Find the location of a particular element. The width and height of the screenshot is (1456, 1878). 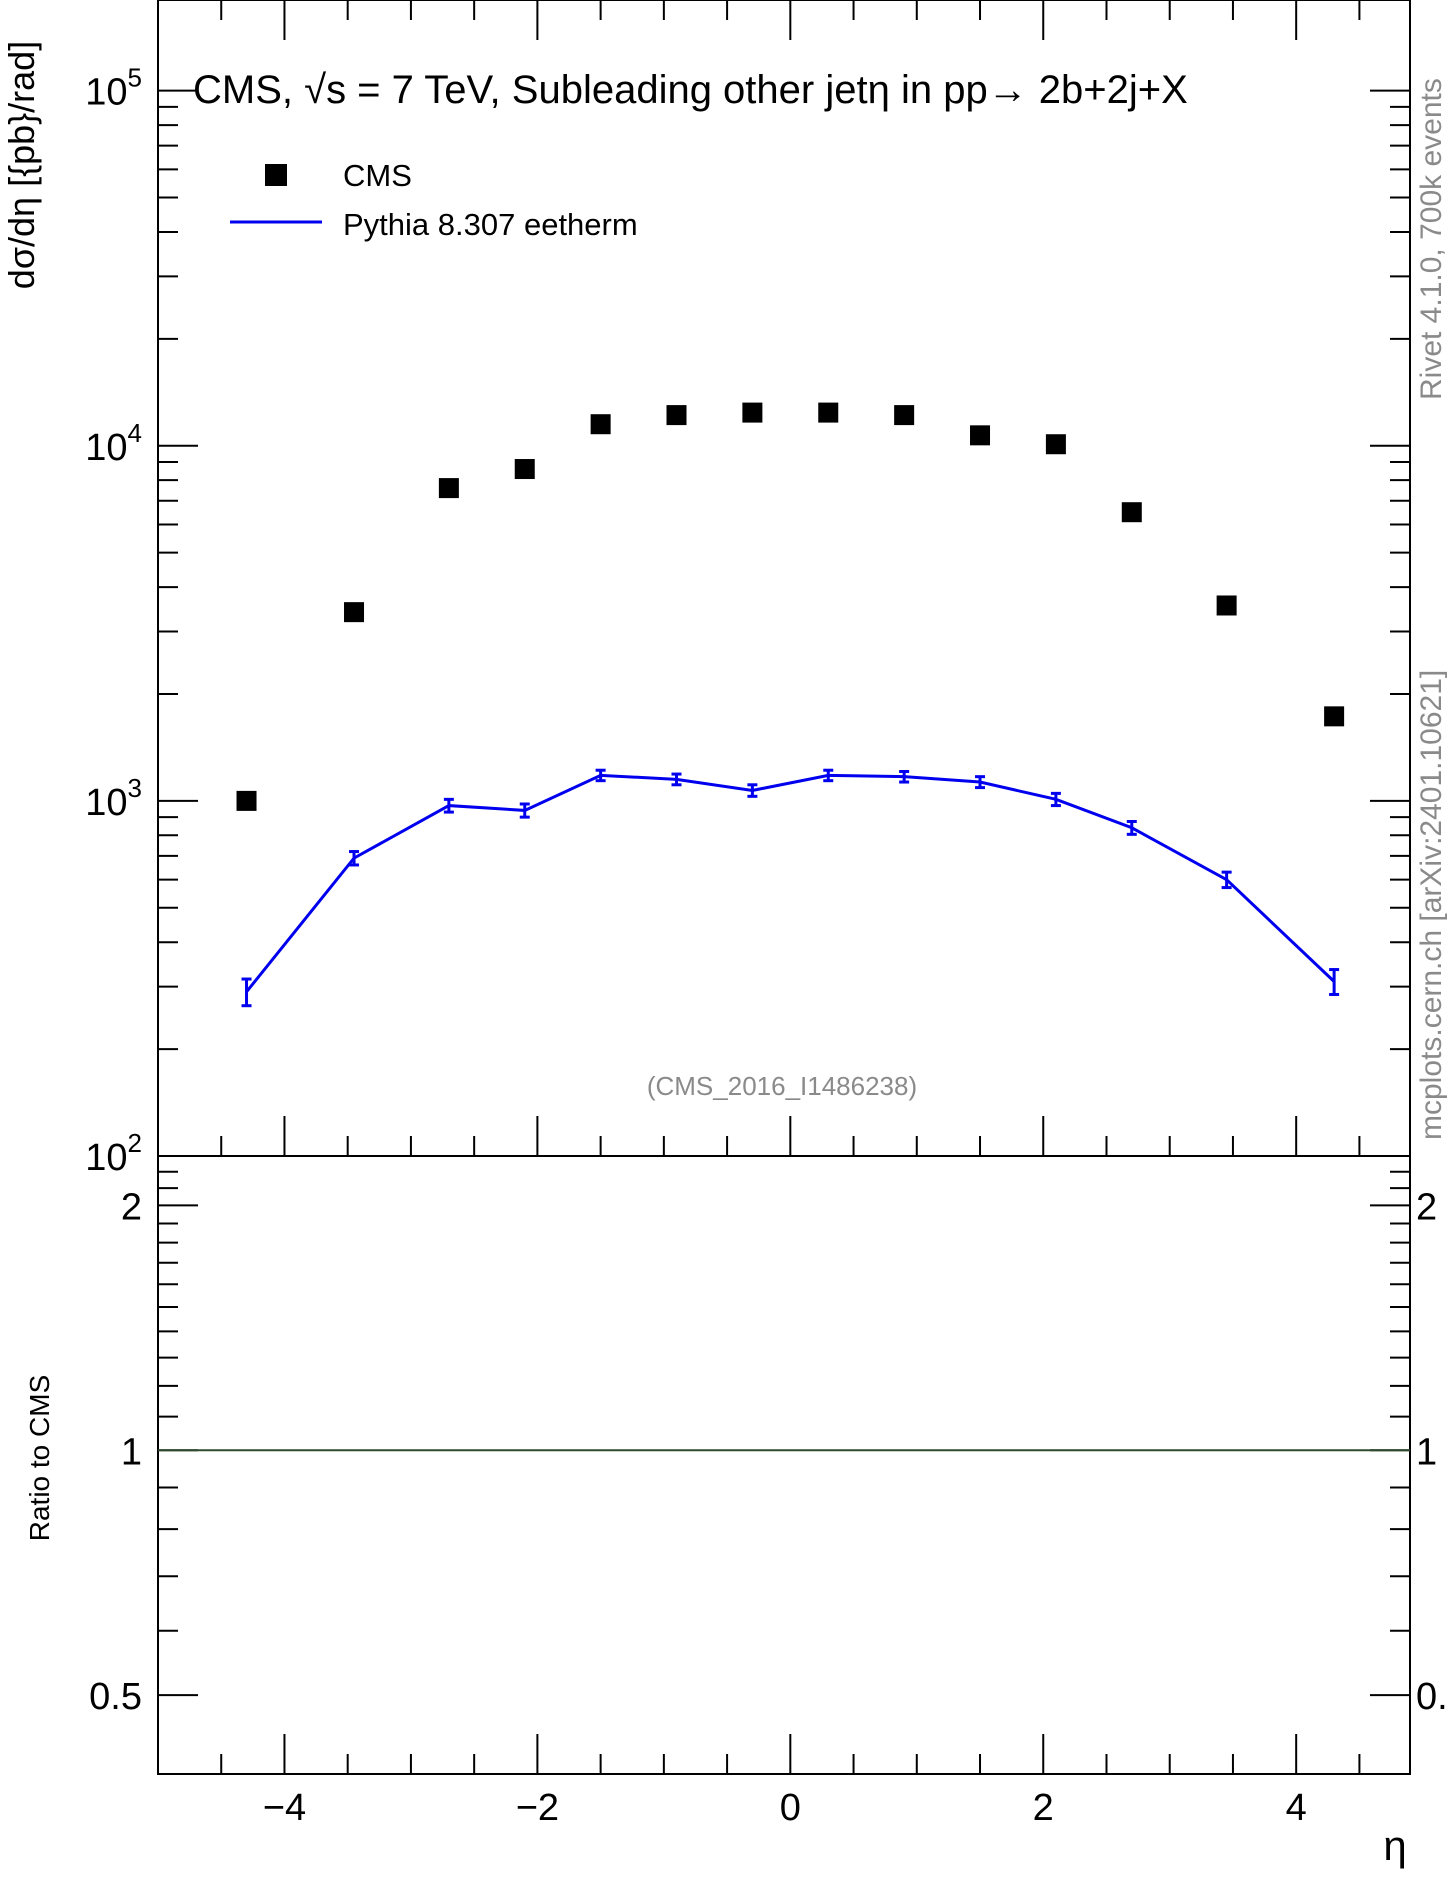

y-tick-exponent: 3 is located at coordinates (135, 788).